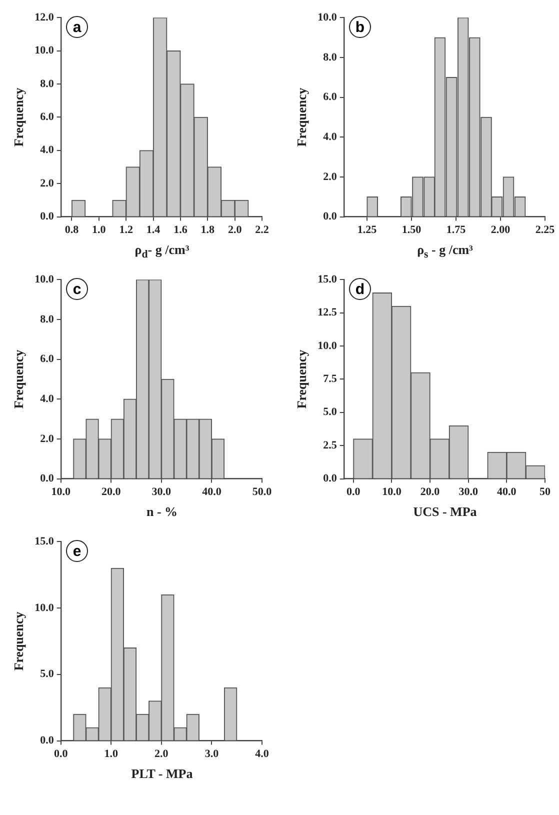  What do you see at coordinates (545, 230) in the screenshot?
I see `x-tick-label: 2.25` at bounding box center [545, 230].